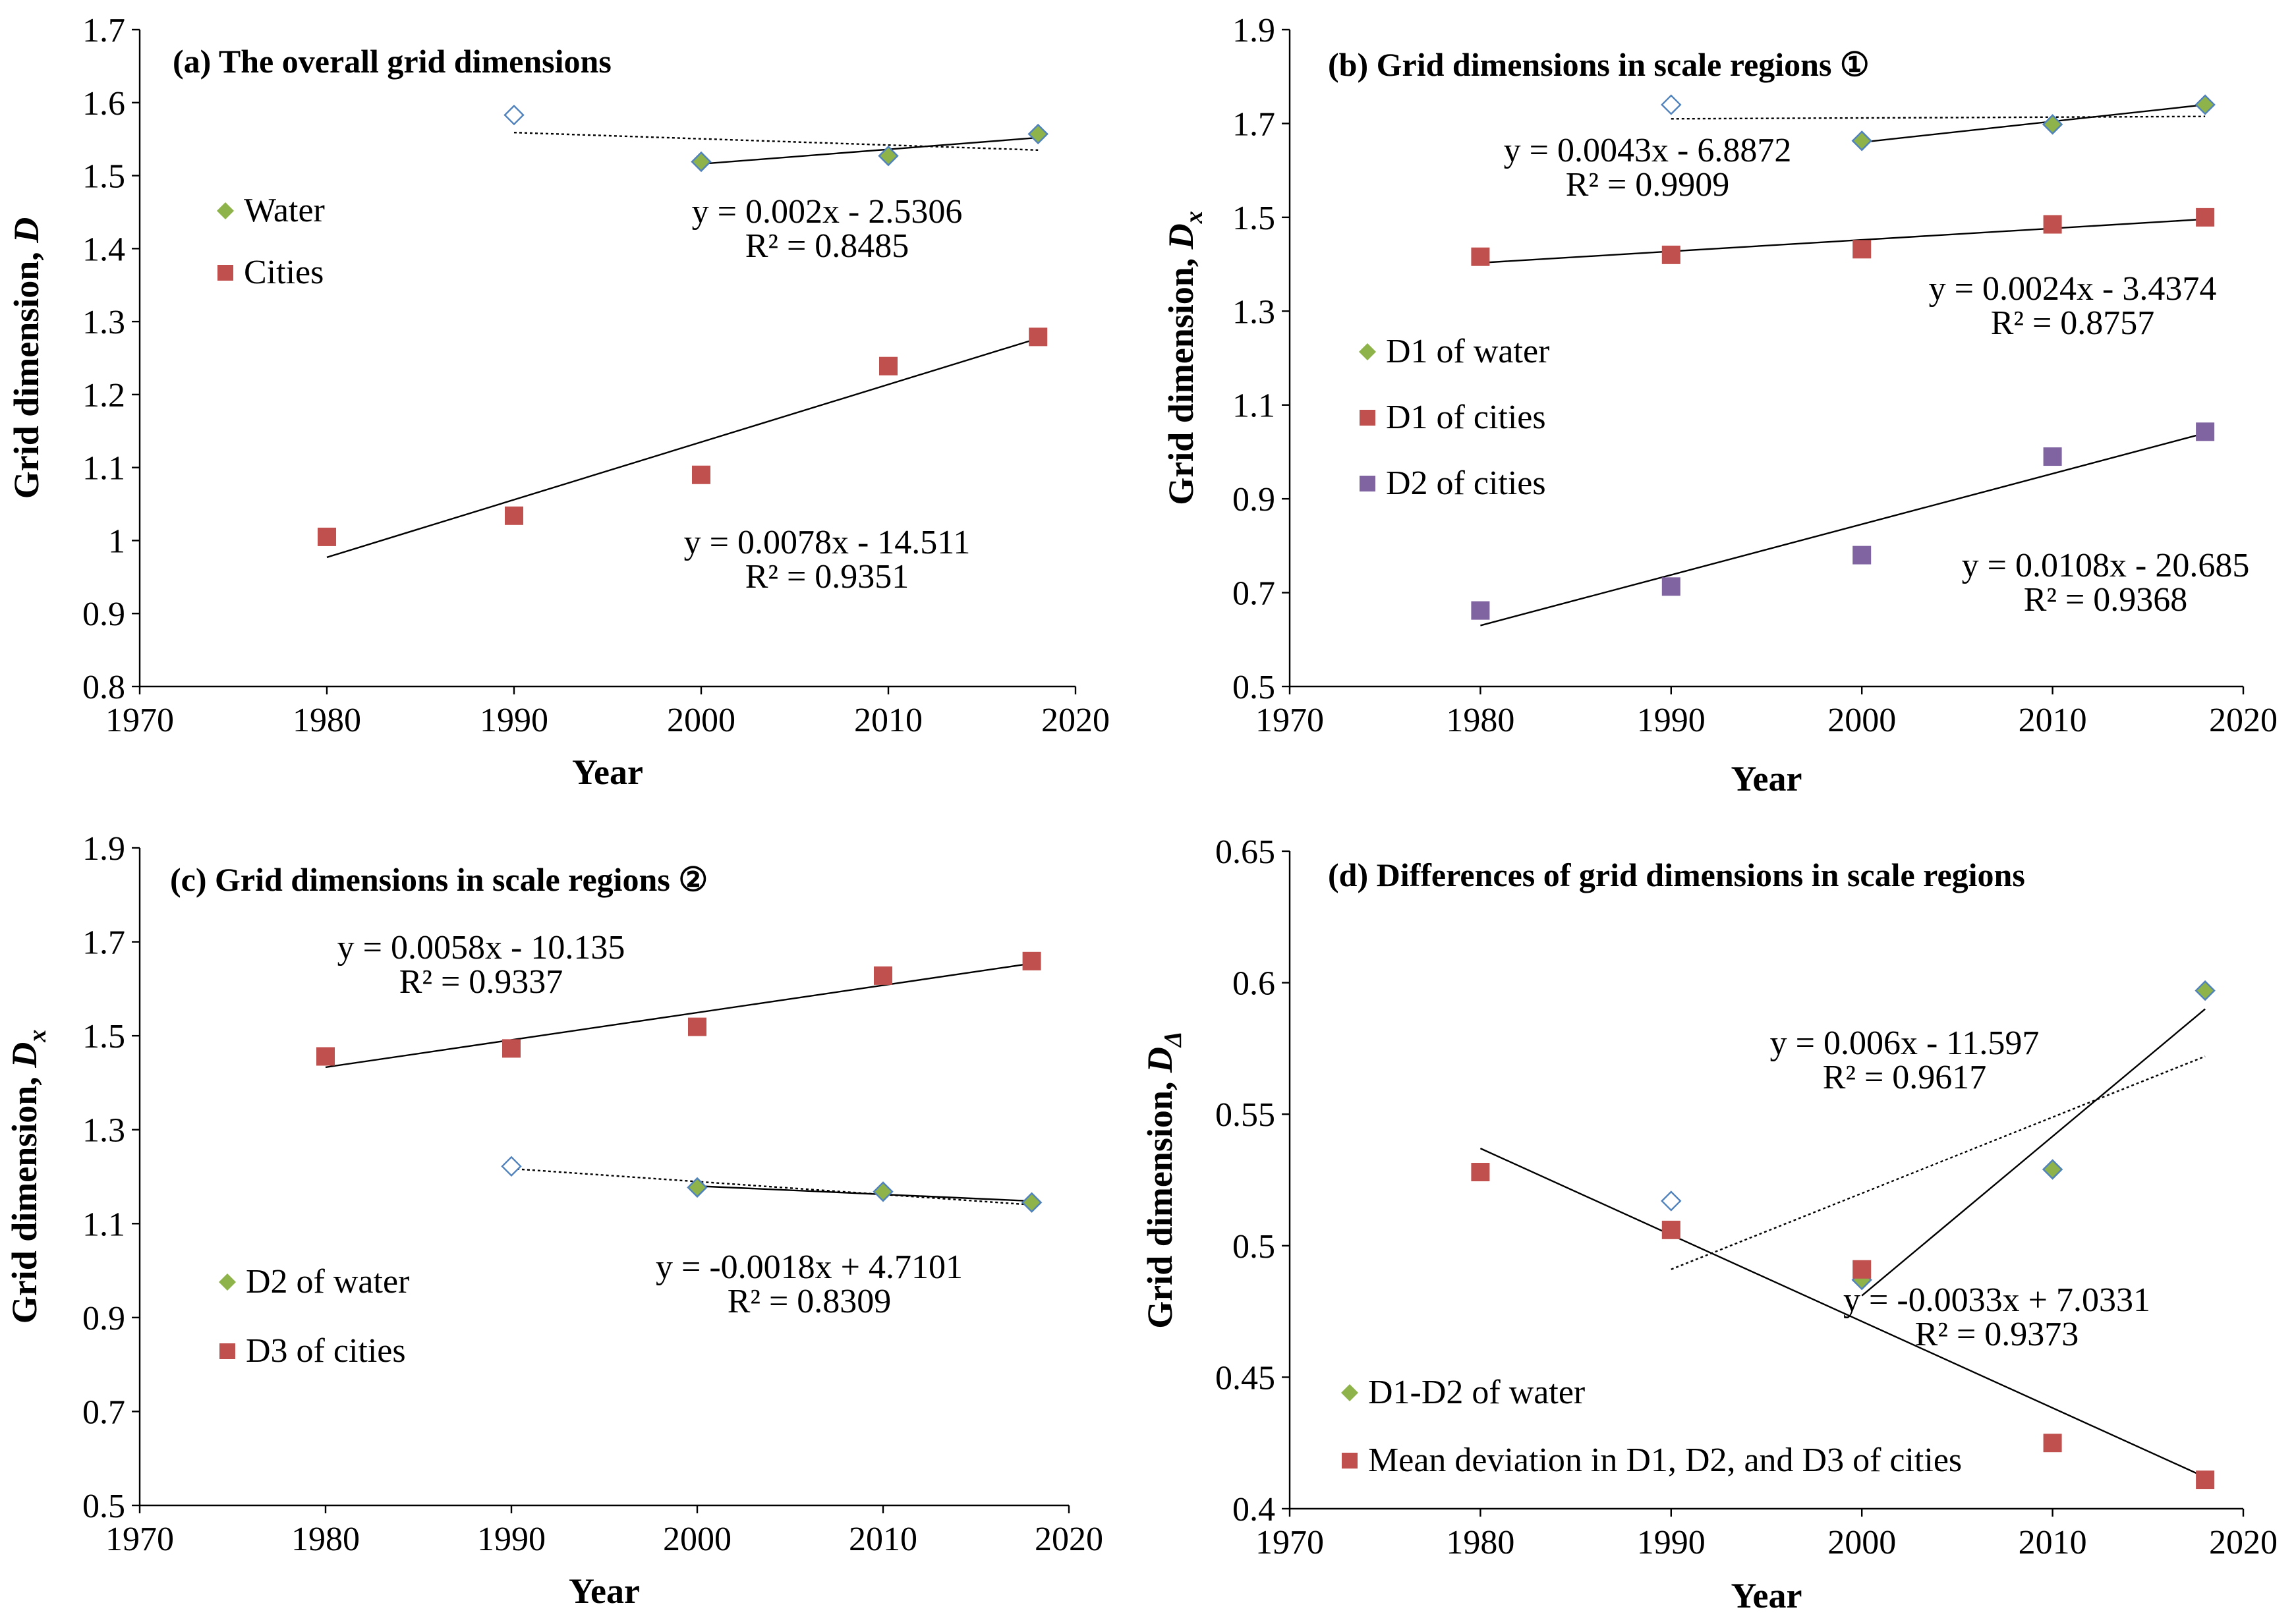 This screenshot has width=2296, height=1624. Describe the element at coordinates (284, 210) in the screenshot. I see `legend-label: Water` at that location.